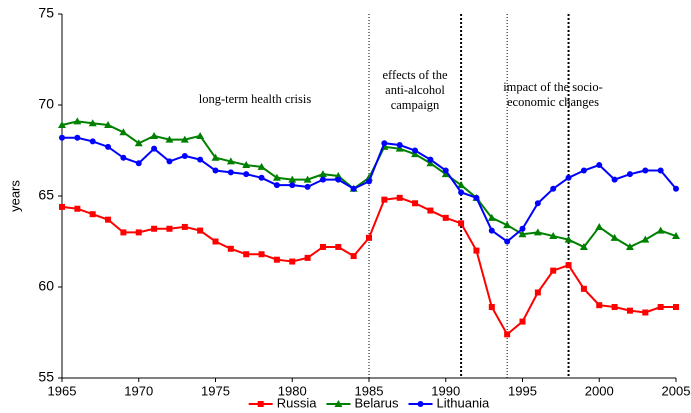 Image resolution: width=691 pixels, height=413 pixels. I want to click on legend-label: Russia, so click(297, 402).